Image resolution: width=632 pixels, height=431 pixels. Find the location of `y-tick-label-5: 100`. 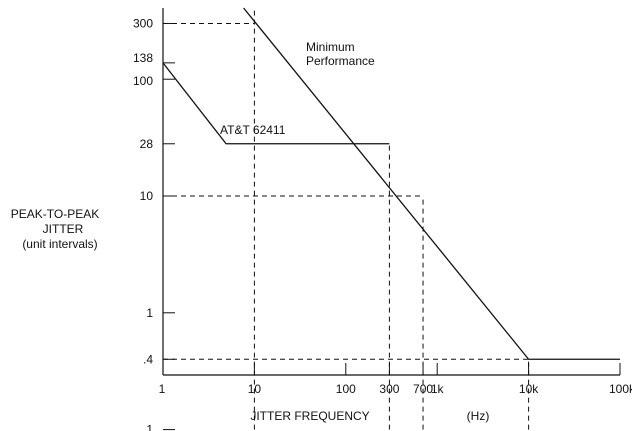

y-tick-label-5: 100 is located at coordinates (143, 81).